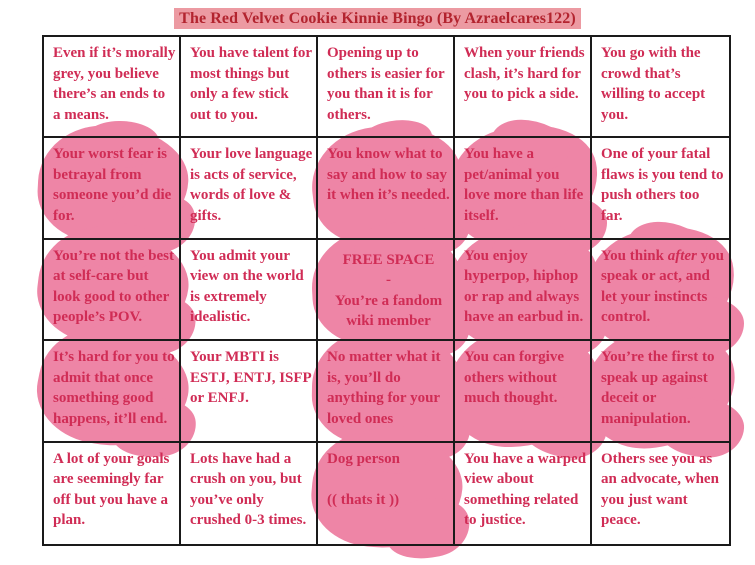  What do you see at coordinates (388, 290) in the screenshot?
I see `cell-text: FREE SPACE - You’re a fandom wiki member` at bounding box center [388, 290].